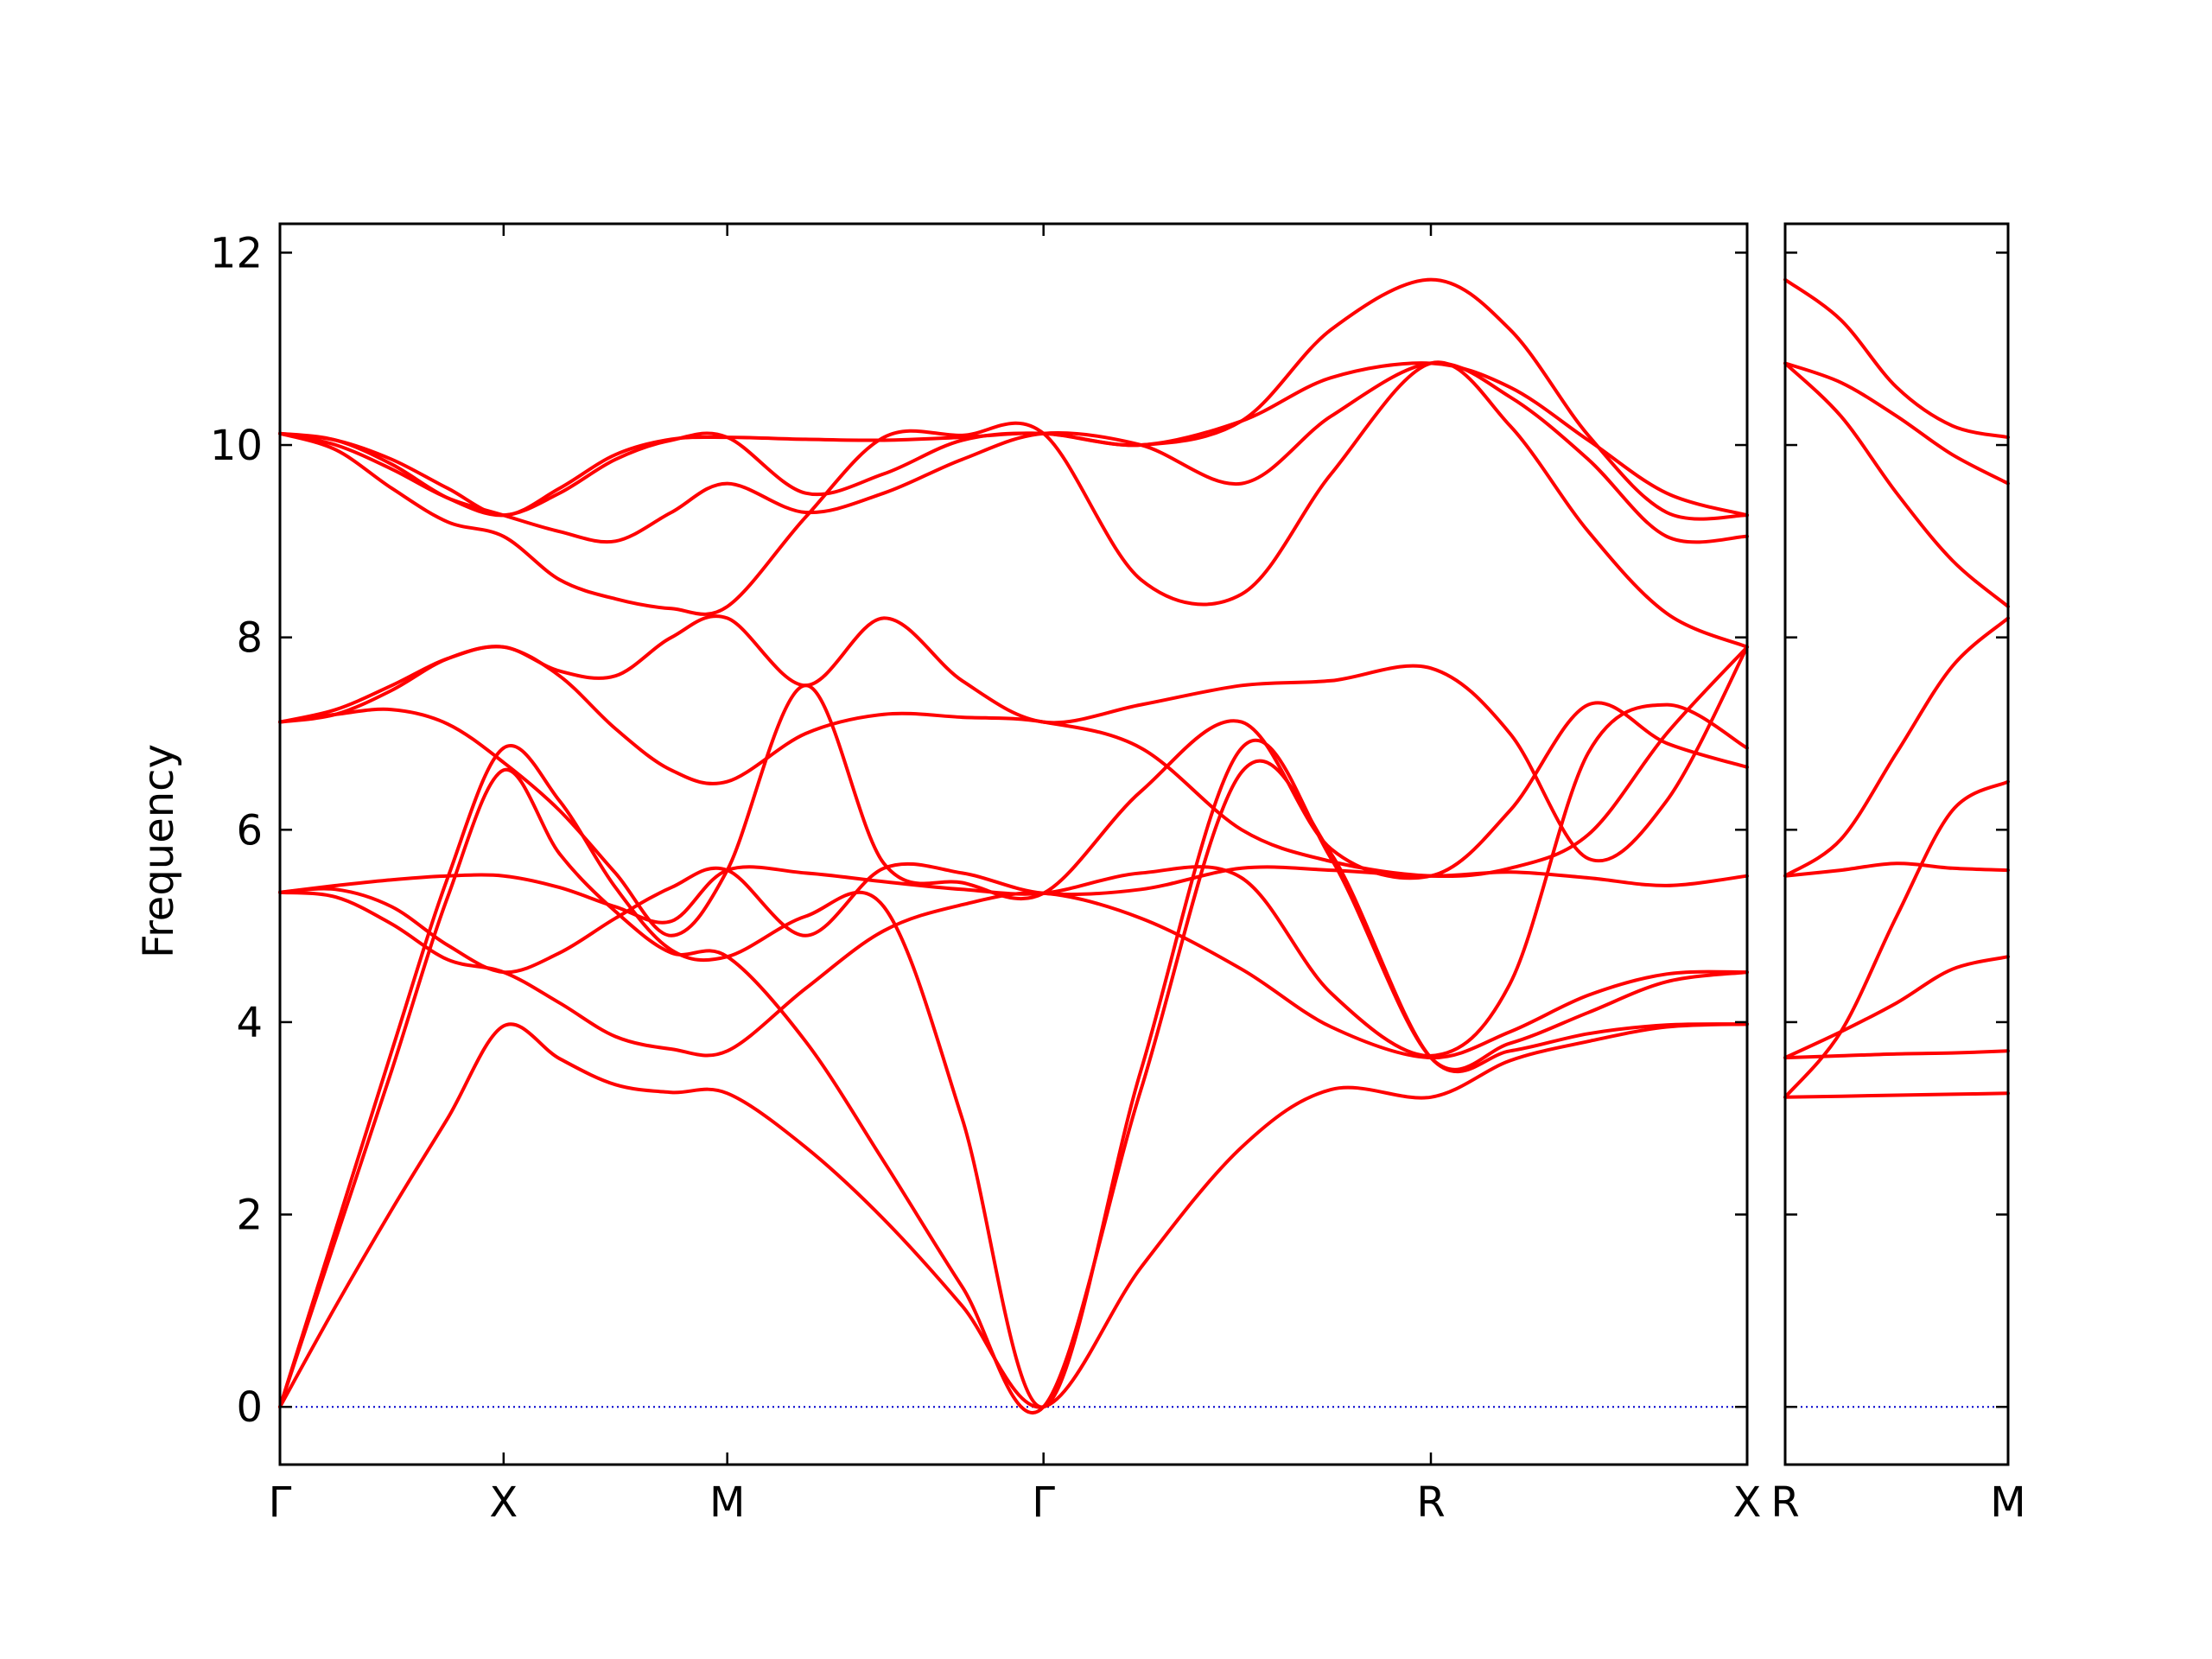  I want to click on y-tick-label: 4, so click(249, 1023).